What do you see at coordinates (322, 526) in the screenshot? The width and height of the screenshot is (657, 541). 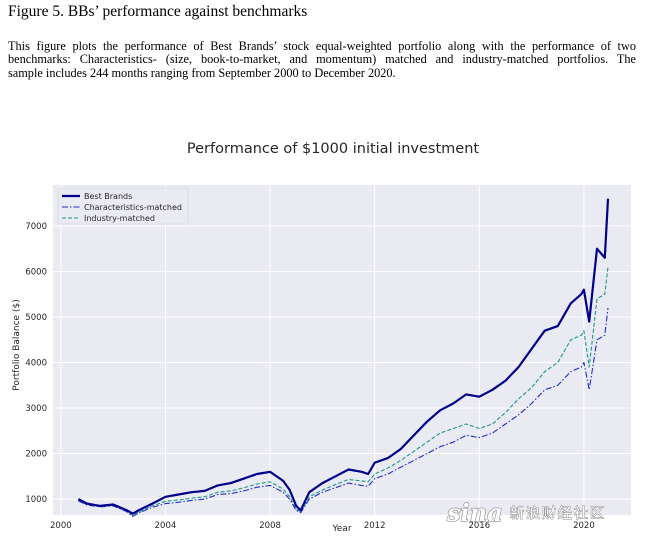 I see `x-axis-ticks: 2000 2004 2008 2012 2016 2020` at bounding box center [322, 526].